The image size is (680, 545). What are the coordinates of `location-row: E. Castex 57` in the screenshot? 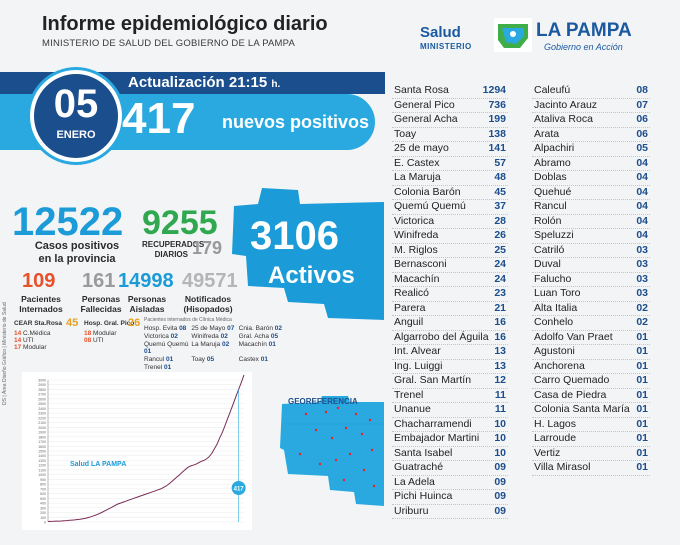 It's located at (450, 163).